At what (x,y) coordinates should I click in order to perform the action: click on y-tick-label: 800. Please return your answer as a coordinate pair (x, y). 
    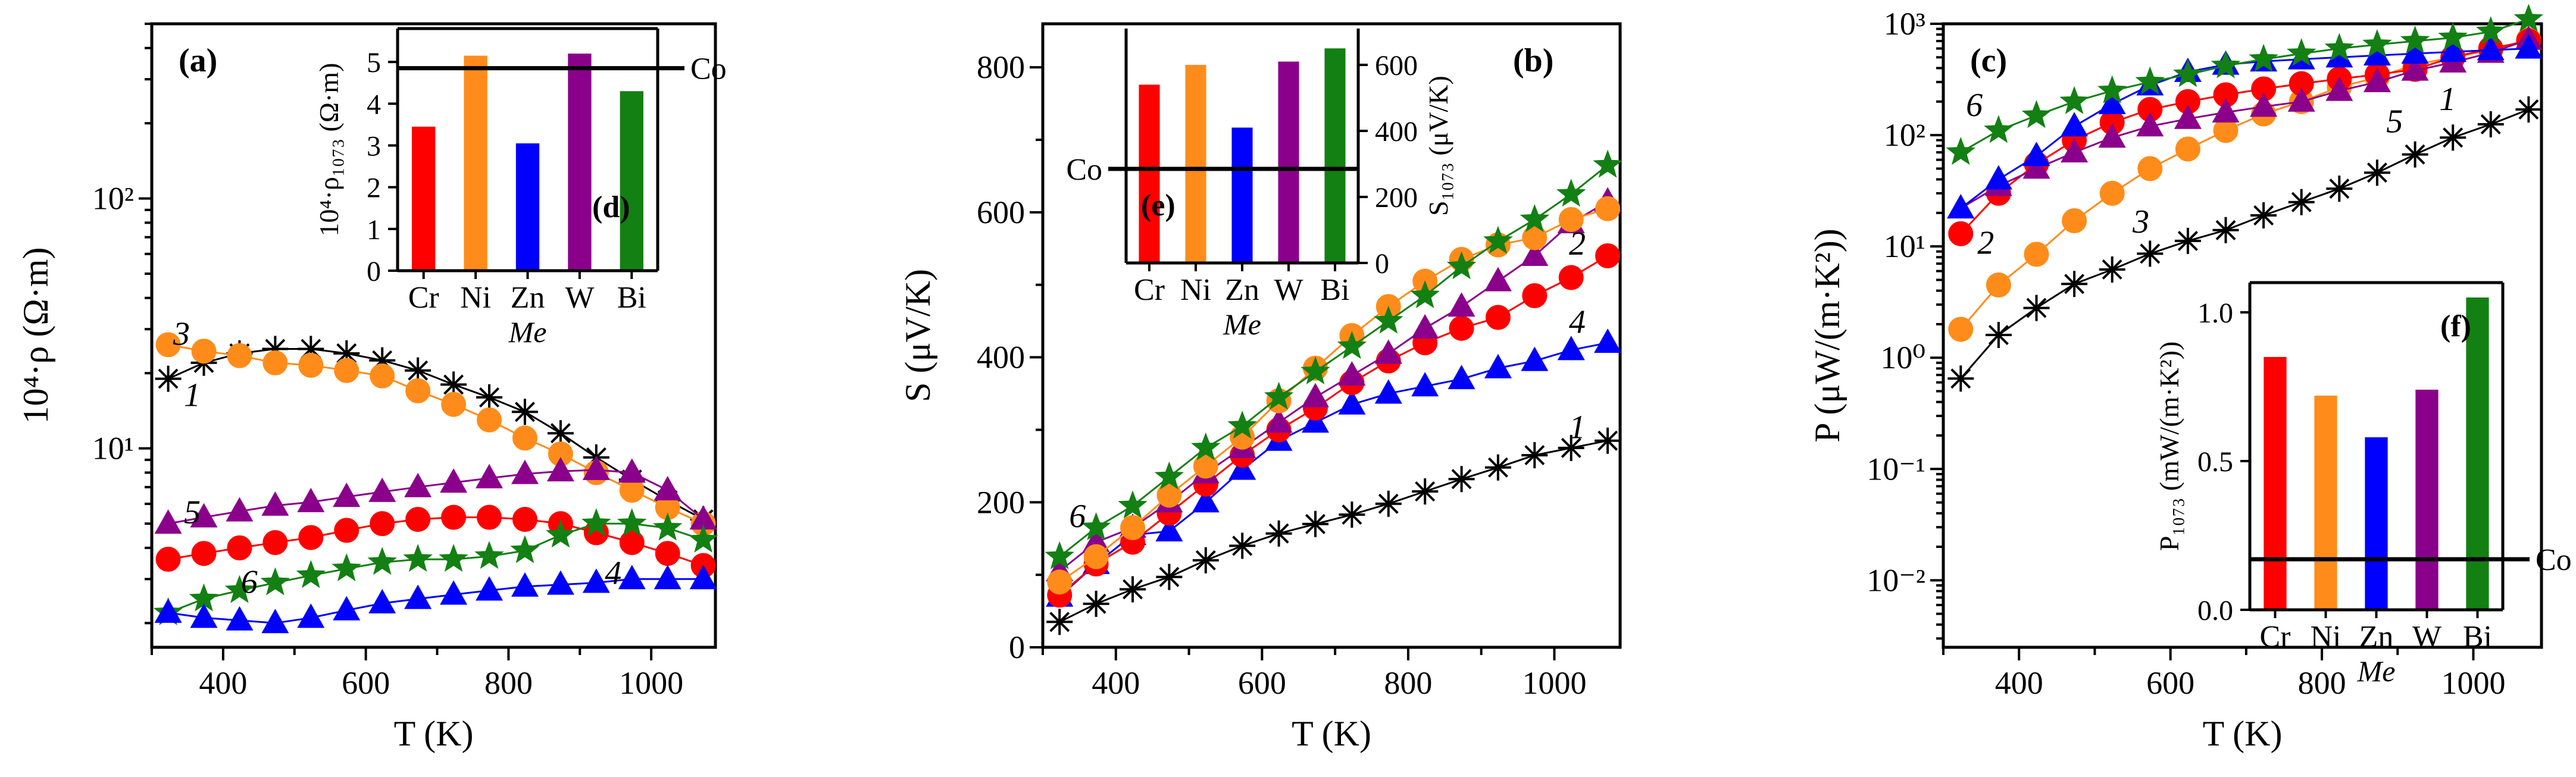
    Looking at the image, I should click on (1001, 67).